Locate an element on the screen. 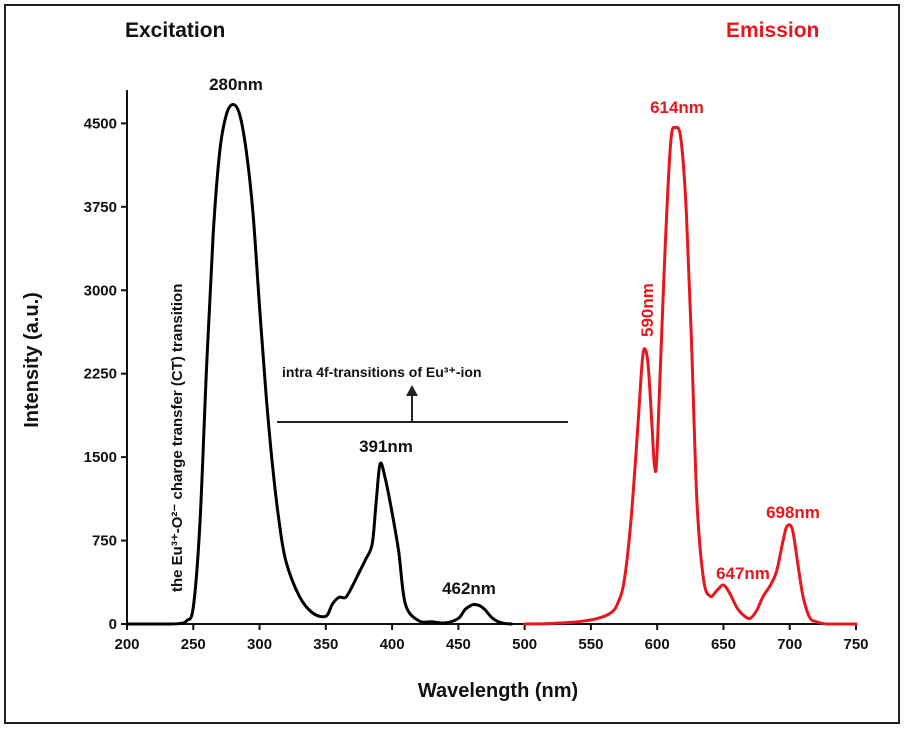 This screenshot has height=732, width=908. x-tick-label: 400 is located at coordinates (392, 644).